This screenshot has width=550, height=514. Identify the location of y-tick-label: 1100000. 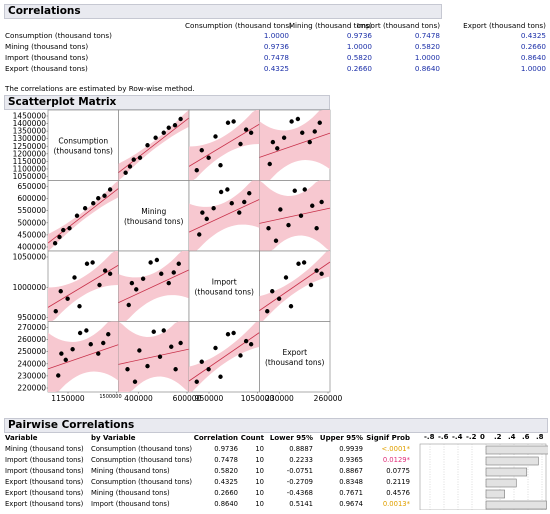
(30, 168).